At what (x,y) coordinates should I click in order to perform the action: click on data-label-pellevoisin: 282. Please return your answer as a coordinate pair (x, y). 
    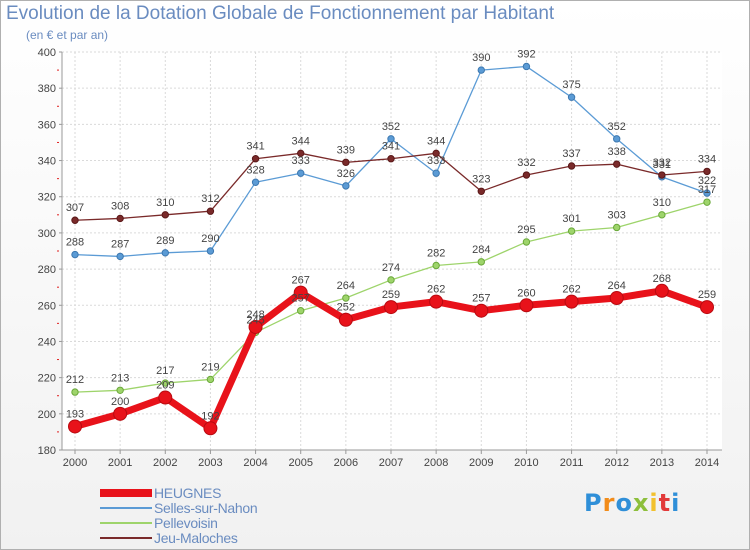
    Looking at the image, I should click on (436, 253).